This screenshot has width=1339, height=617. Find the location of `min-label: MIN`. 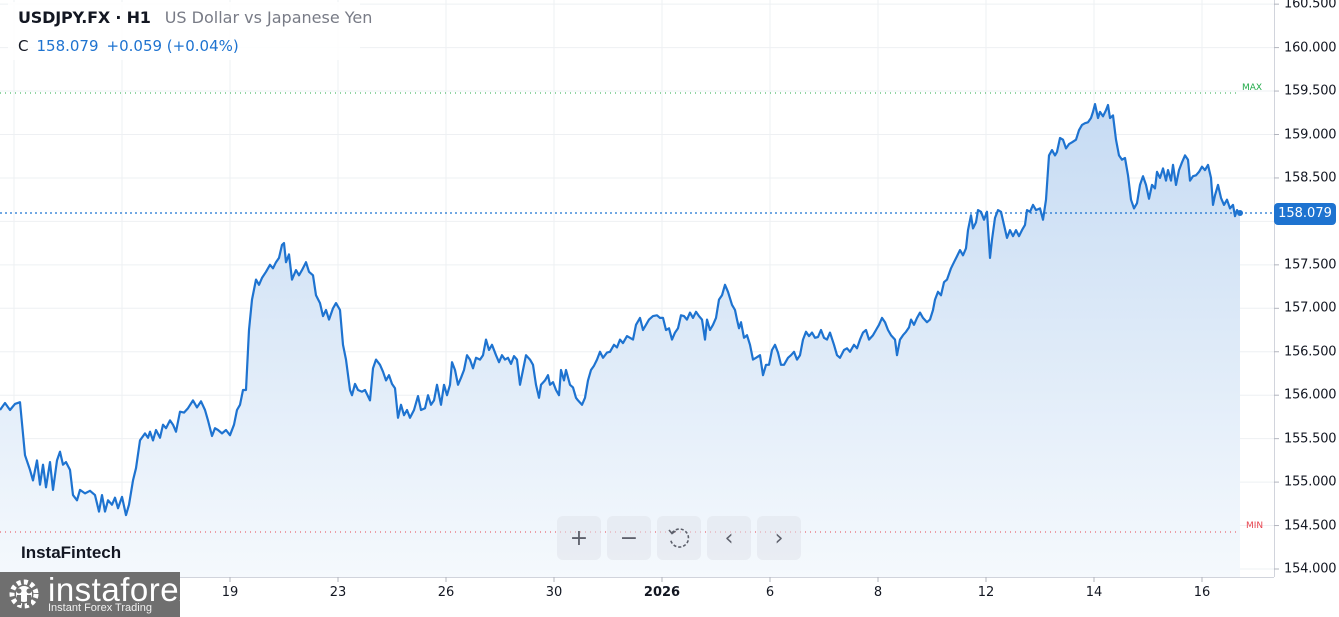

min-label: MIN is located at coordinates (1255, 526).